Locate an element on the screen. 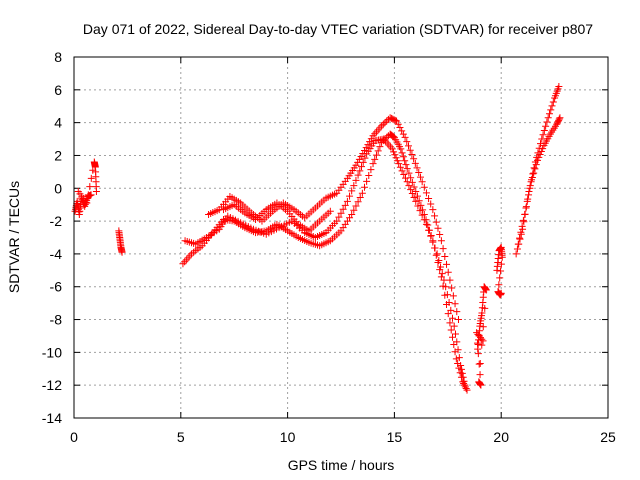  y-tick-label: -14 is located at coordinates (52, 418).